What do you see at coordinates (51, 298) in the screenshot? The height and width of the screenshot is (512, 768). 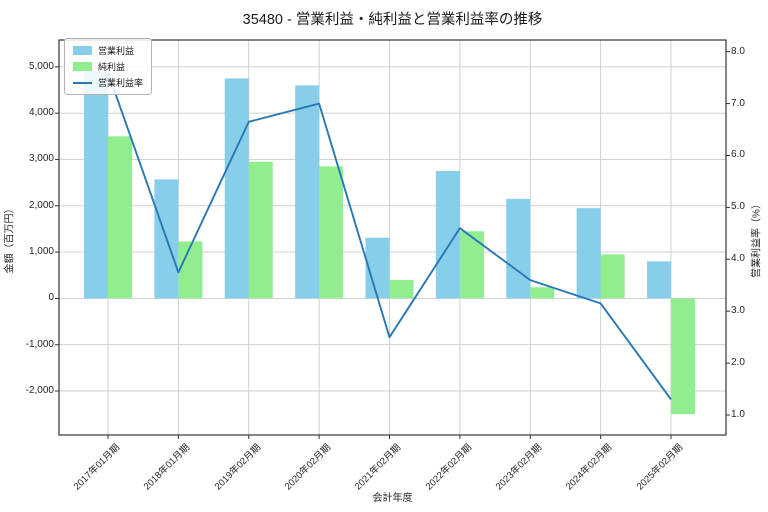 I see `y-axis-left-tick-label: 0` at bounding box center [51, 298].